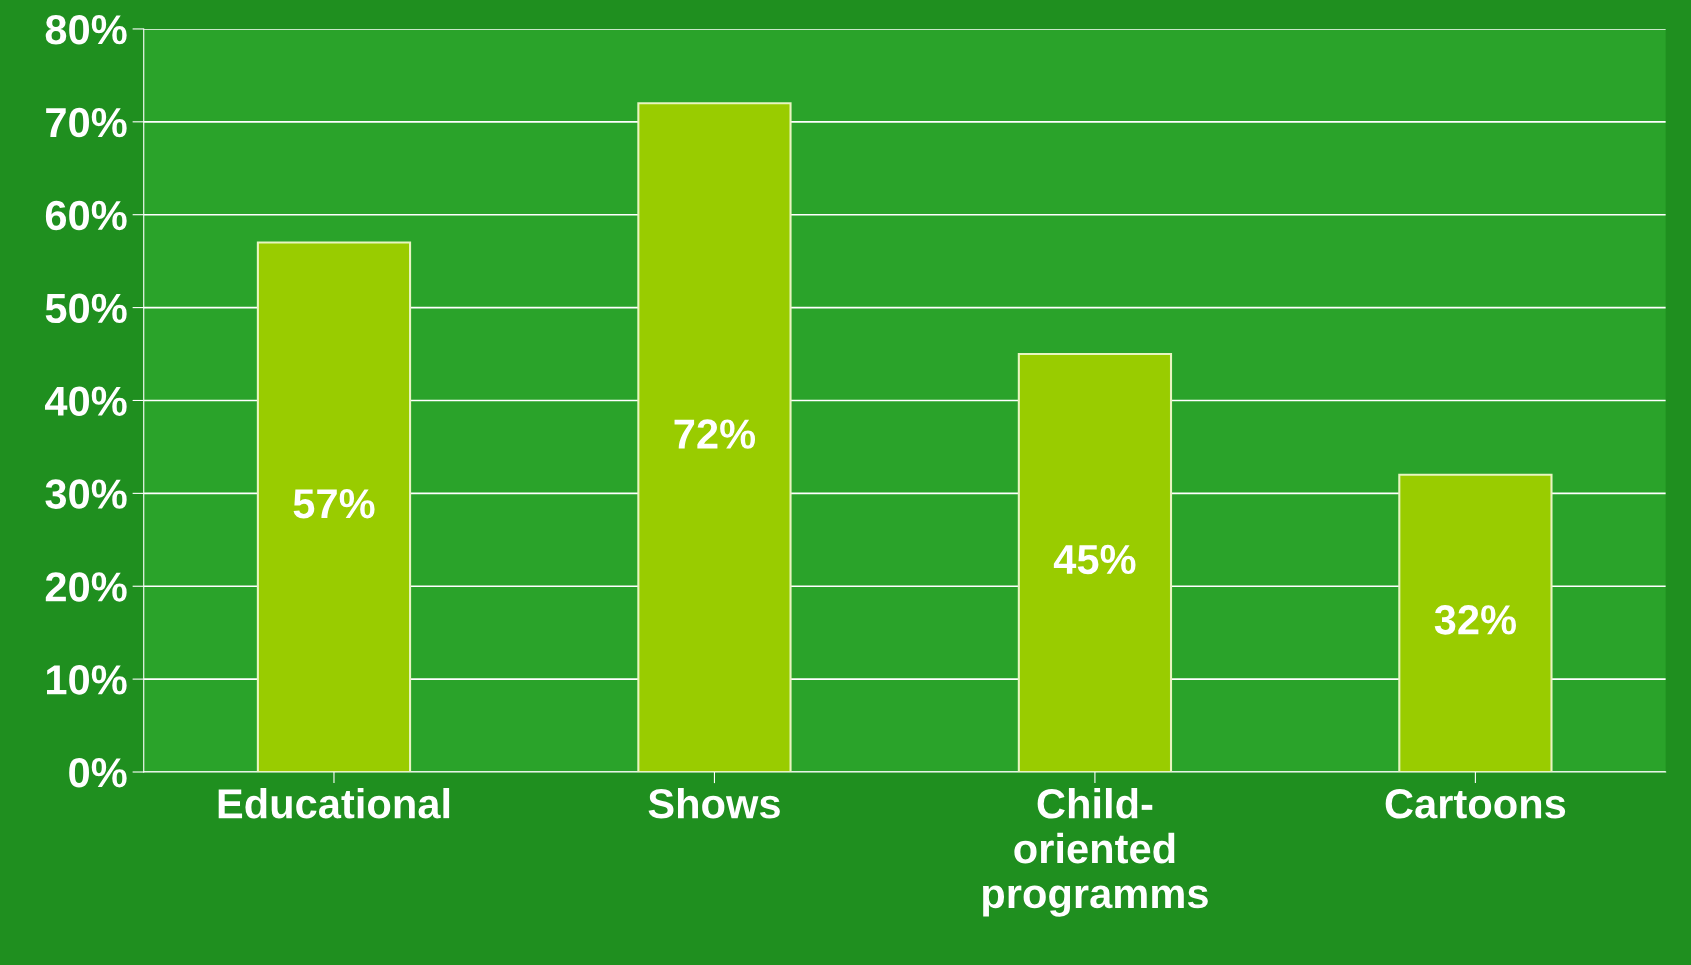 The width and height of the screenshot is (1691, 965). I want to click on data-label: 57%, so click(334, 504).